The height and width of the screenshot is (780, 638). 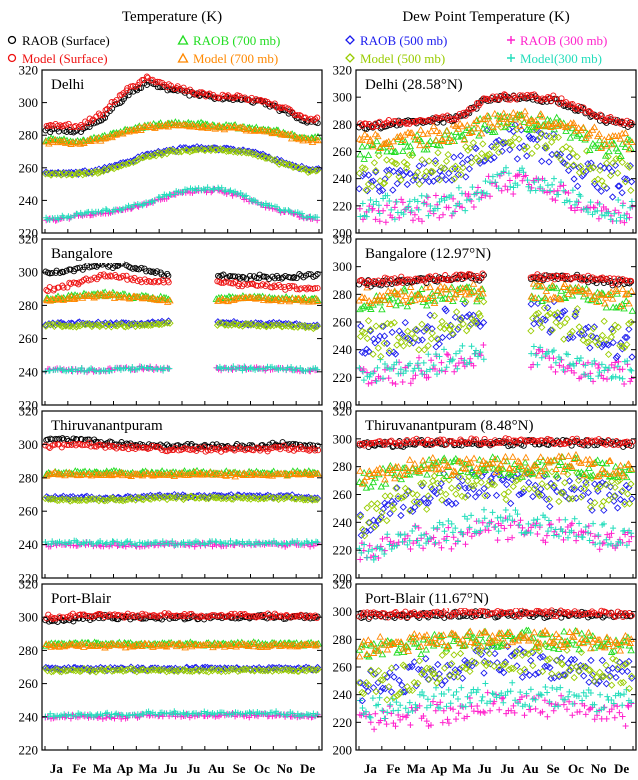 I want to click on legend-model-500: Model (500 mb), so click(x=402, y=58).